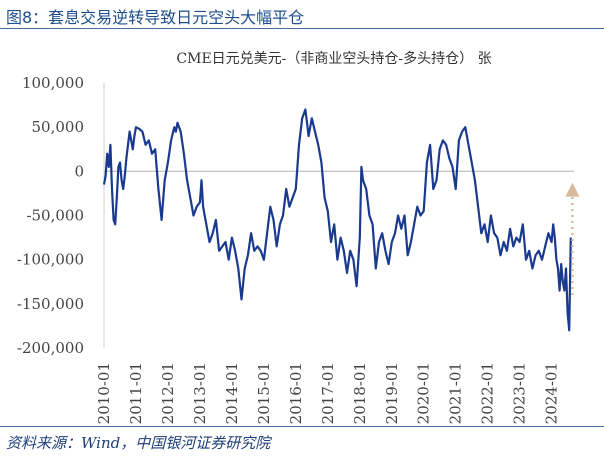  I want to click on y-tick-label: -200,000, so click(50, 348).